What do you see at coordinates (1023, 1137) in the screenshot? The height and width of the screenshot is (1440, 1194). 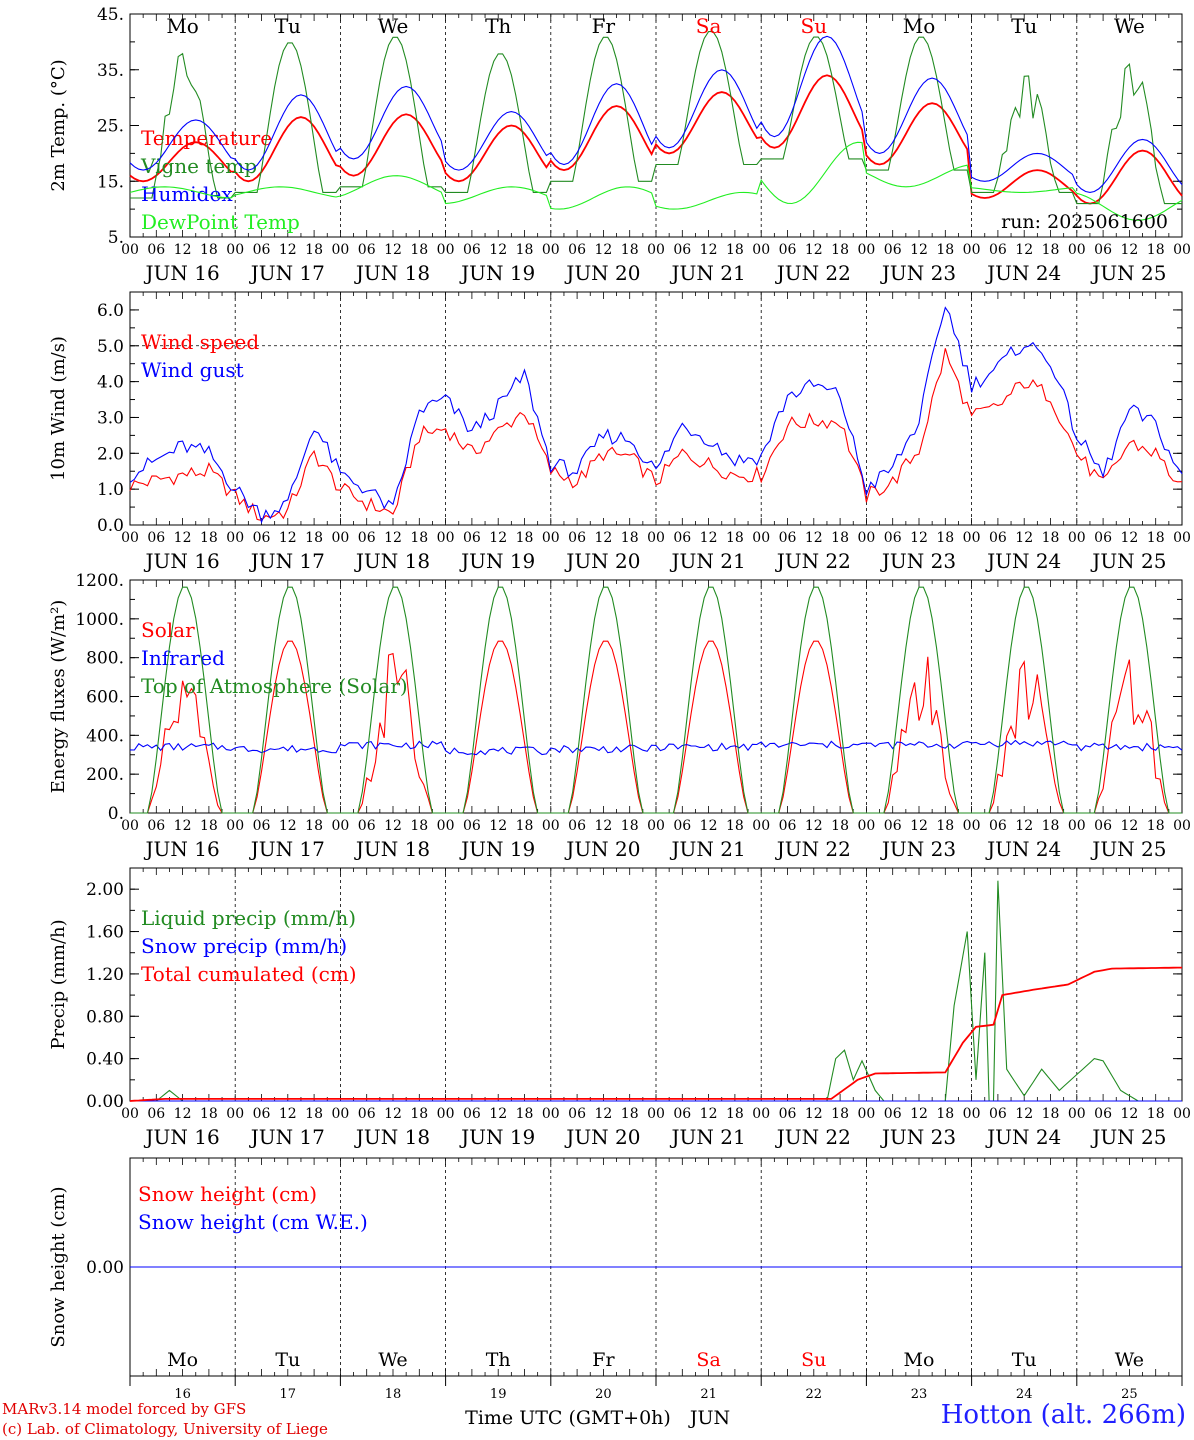 I see `date-label: JUN 24` at bounding box center [1023, 1137].